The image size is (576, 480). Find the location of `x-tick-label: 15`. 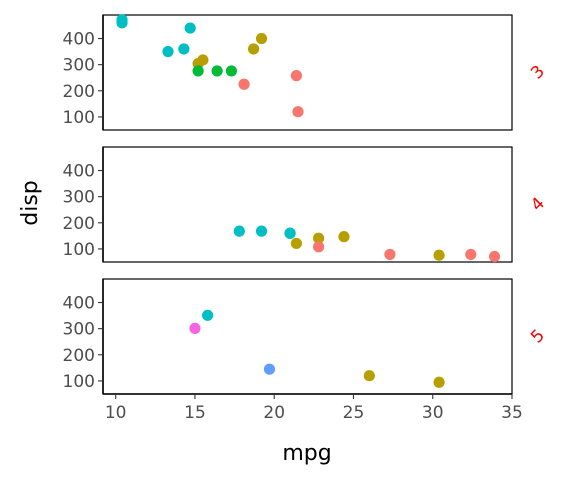

x-tick-label: 15 is located at coordinates (195, 413).